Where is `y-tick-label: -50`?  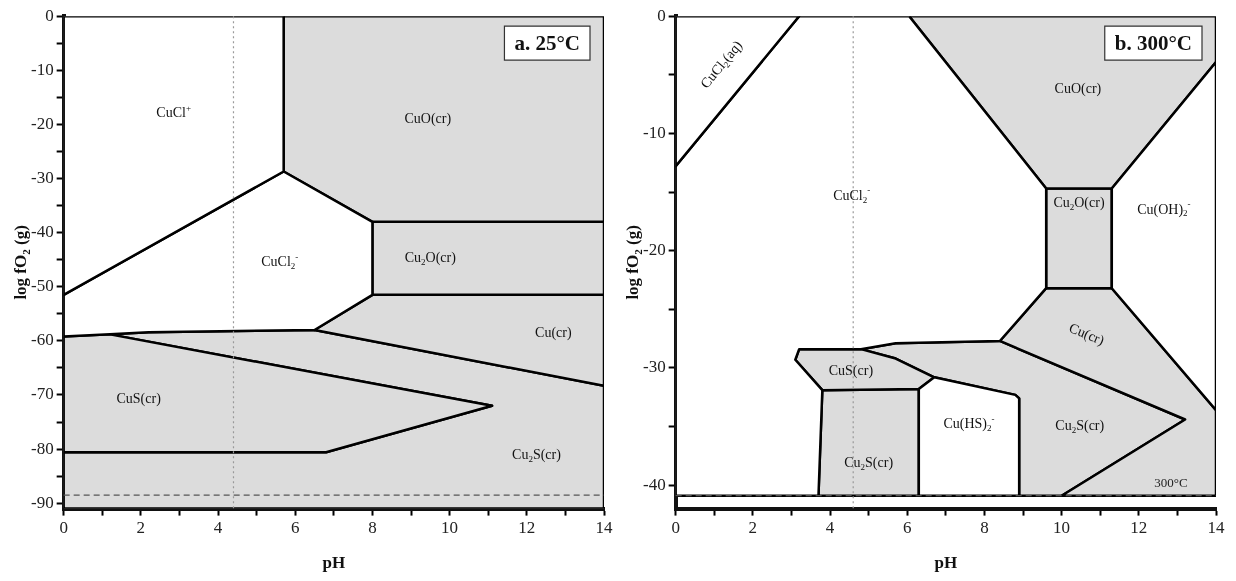 y-tick-label: -50 is located at coordinates (42, 286).